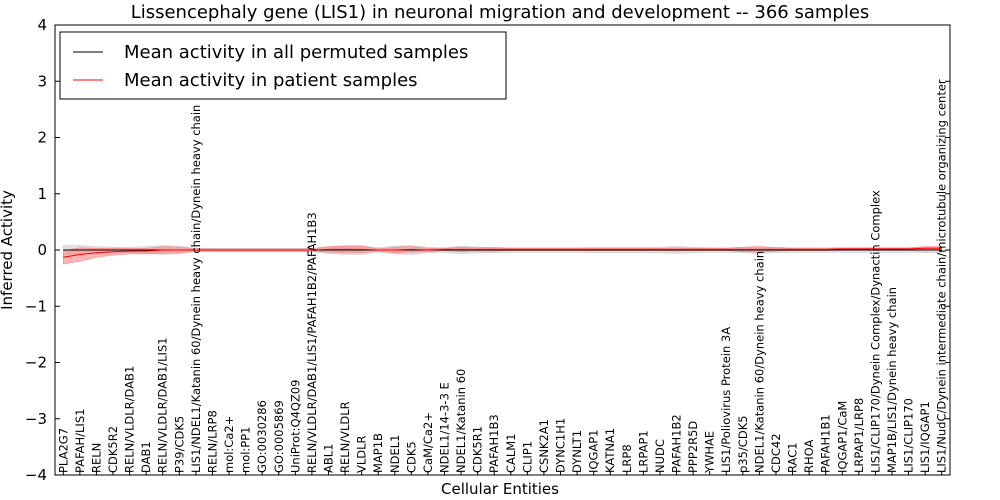 The width and height of the screenshot is (1000, 500). What do you see at coordinates (726, 400) in the screenshot?
I see `x-tick-label: LIS1/Poliovirus Protein 3A` at bounding box center [726, 400].